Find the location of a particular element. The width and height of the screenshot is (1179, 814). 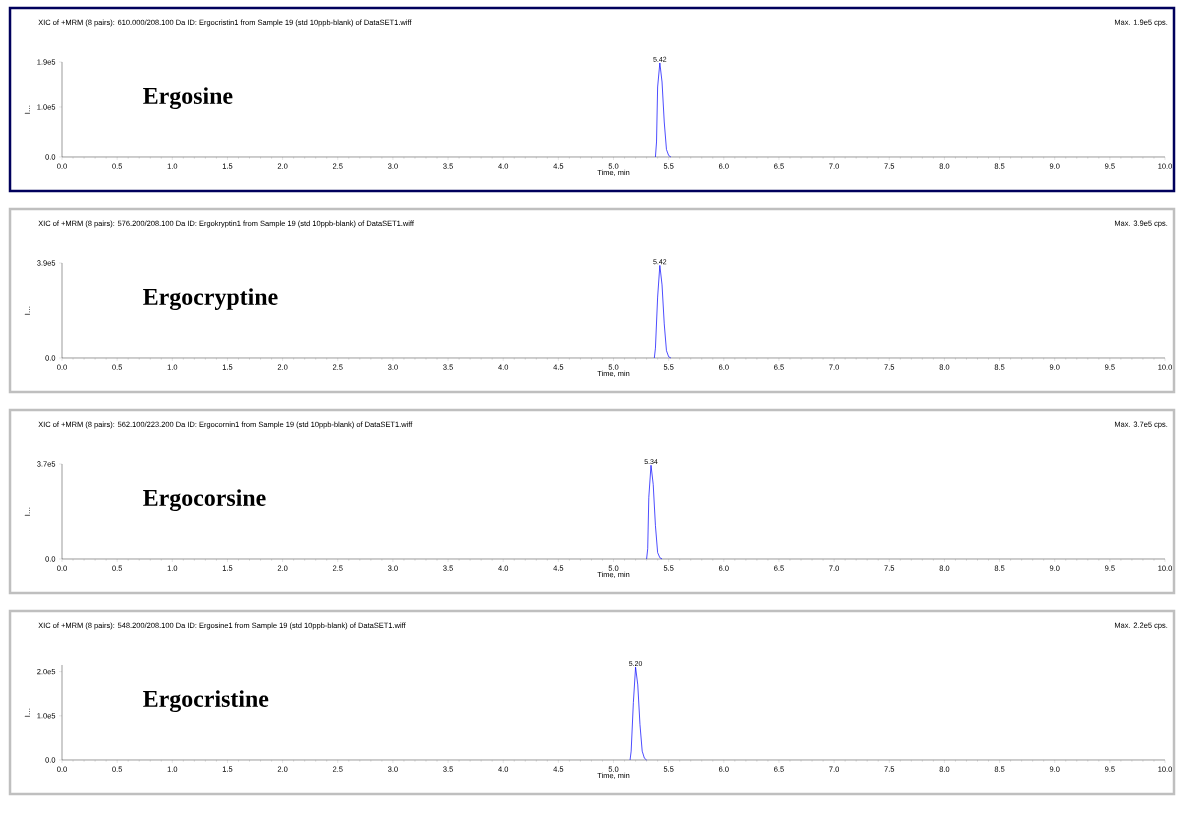

annotation: Ergocryptine is located at coordinates (210, 299).